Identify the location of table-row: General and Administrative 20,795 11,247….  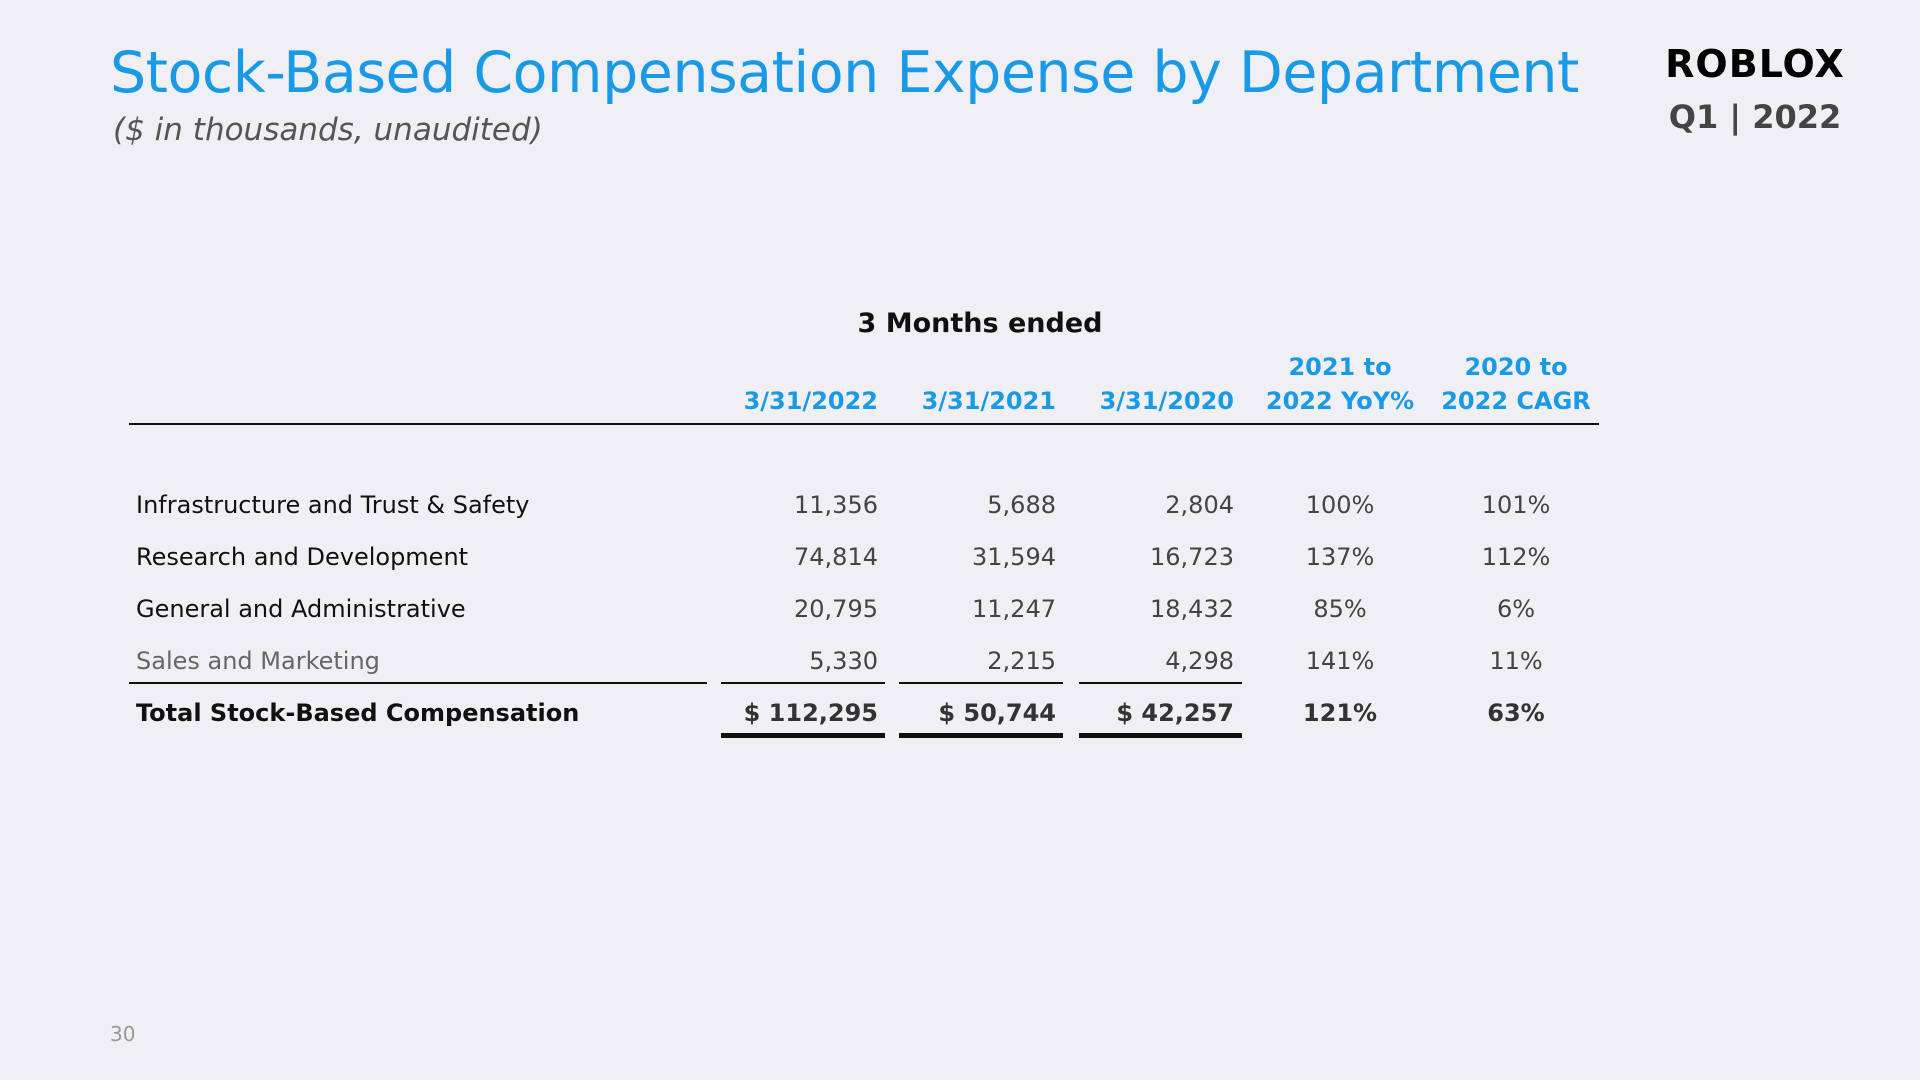
(960, 609).